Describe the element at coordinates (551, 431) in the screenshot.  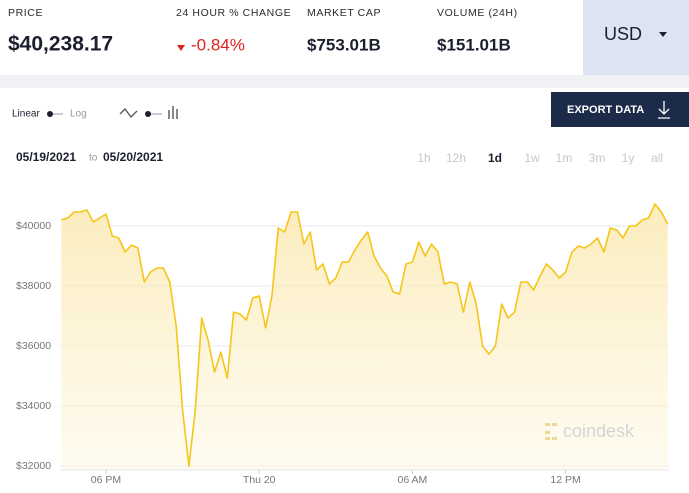
I see `watermark-icon` at that location.